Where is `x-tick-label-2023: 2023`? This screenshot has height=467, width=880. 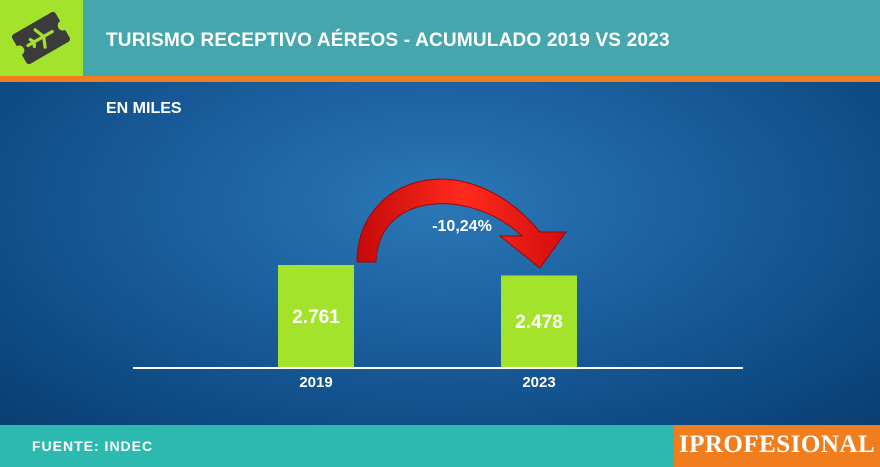 x-tick-label-2023: 2023 is located at coordinates (538, 382).